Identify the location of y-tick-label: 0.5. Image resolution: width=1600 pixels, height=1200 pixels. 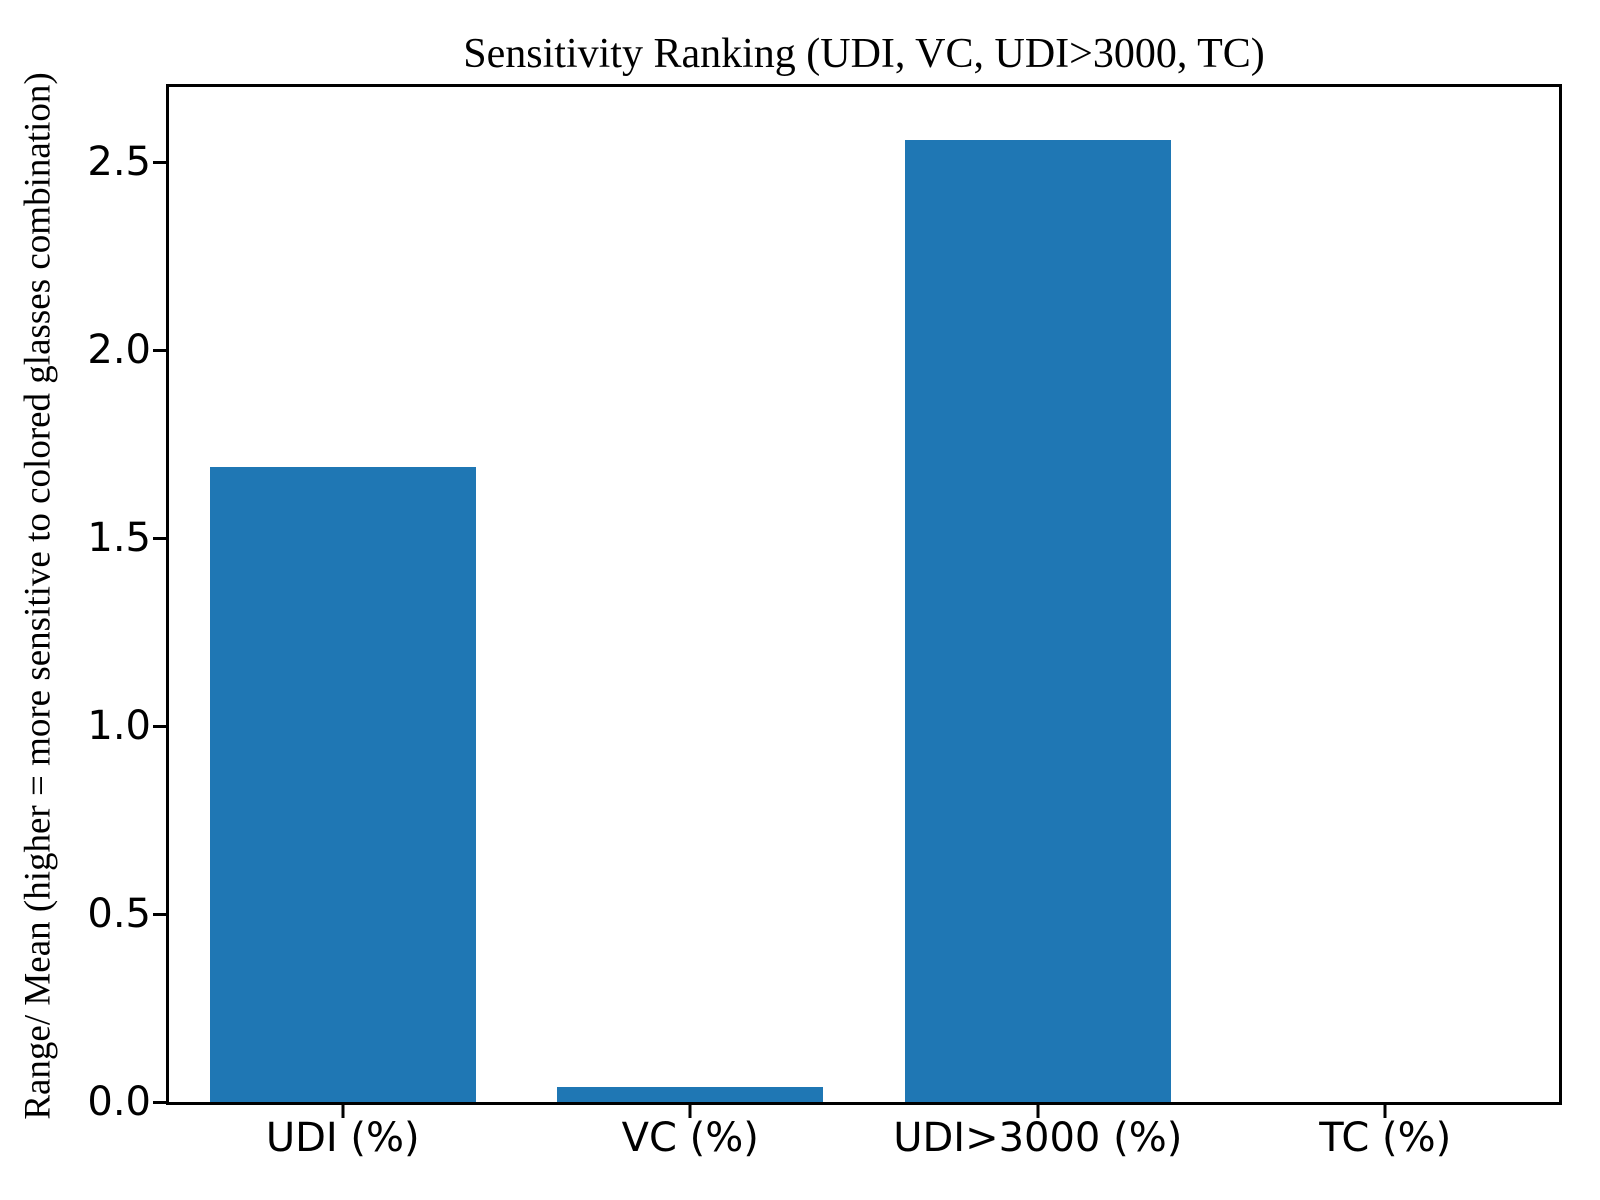
(119, 914).